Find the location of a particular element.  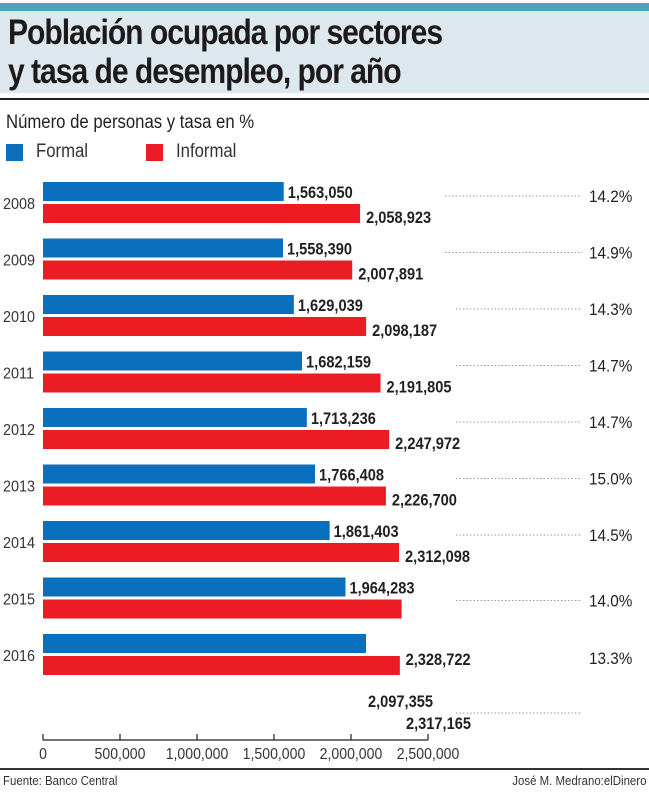

legend-swatch-formal is located at coordinates (14, 152).